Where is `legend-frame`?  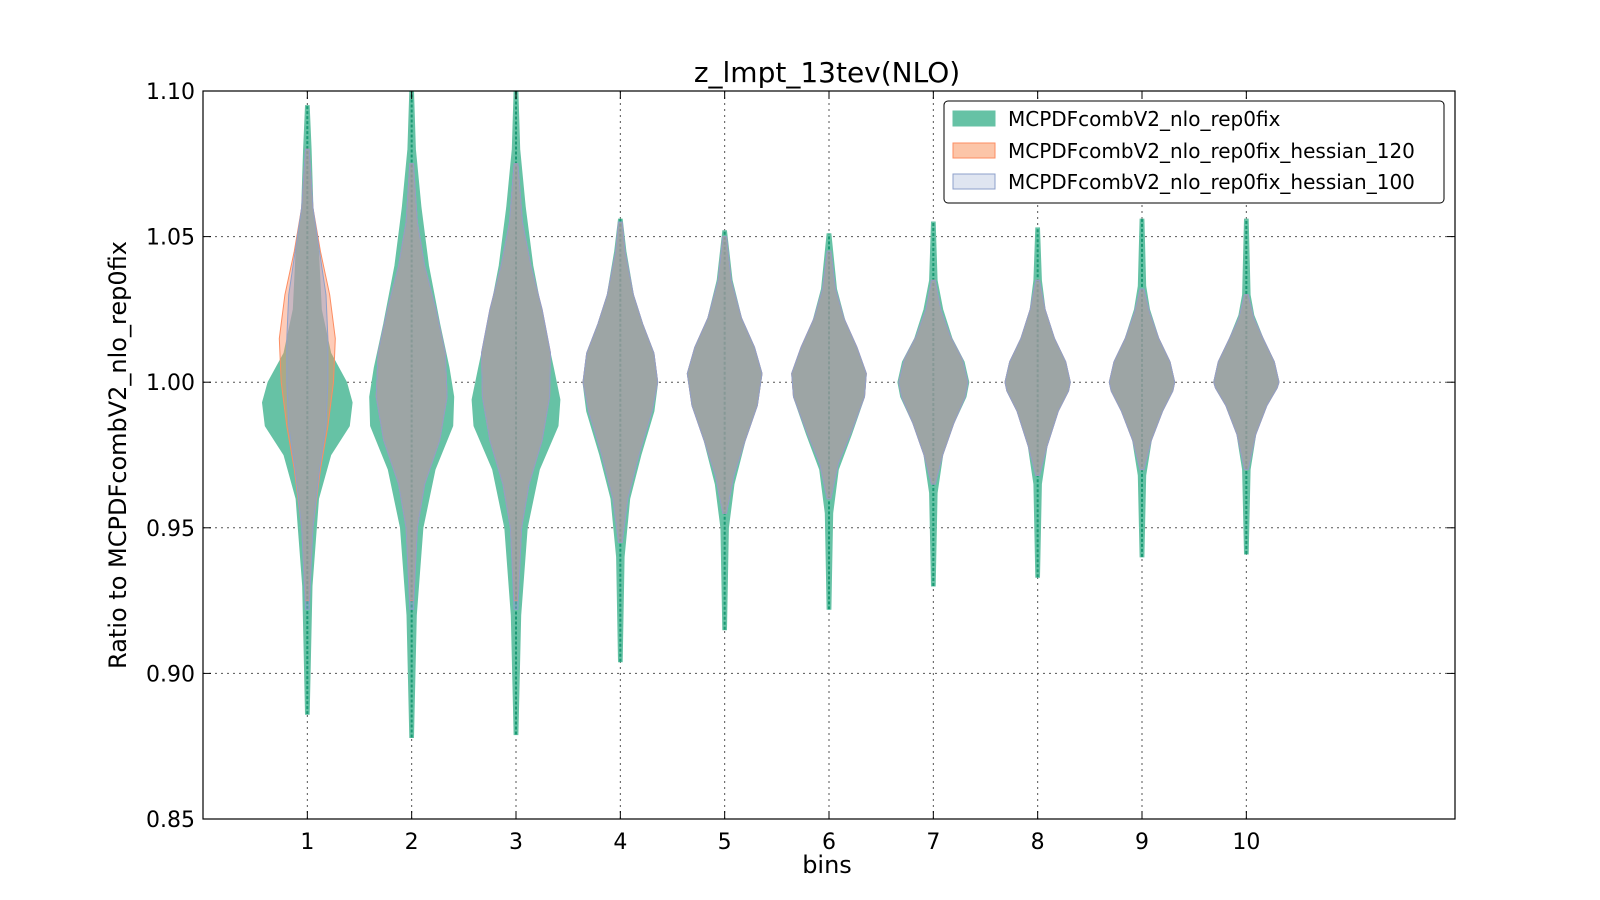 legend-frame is located at coordinates (1194, 152).